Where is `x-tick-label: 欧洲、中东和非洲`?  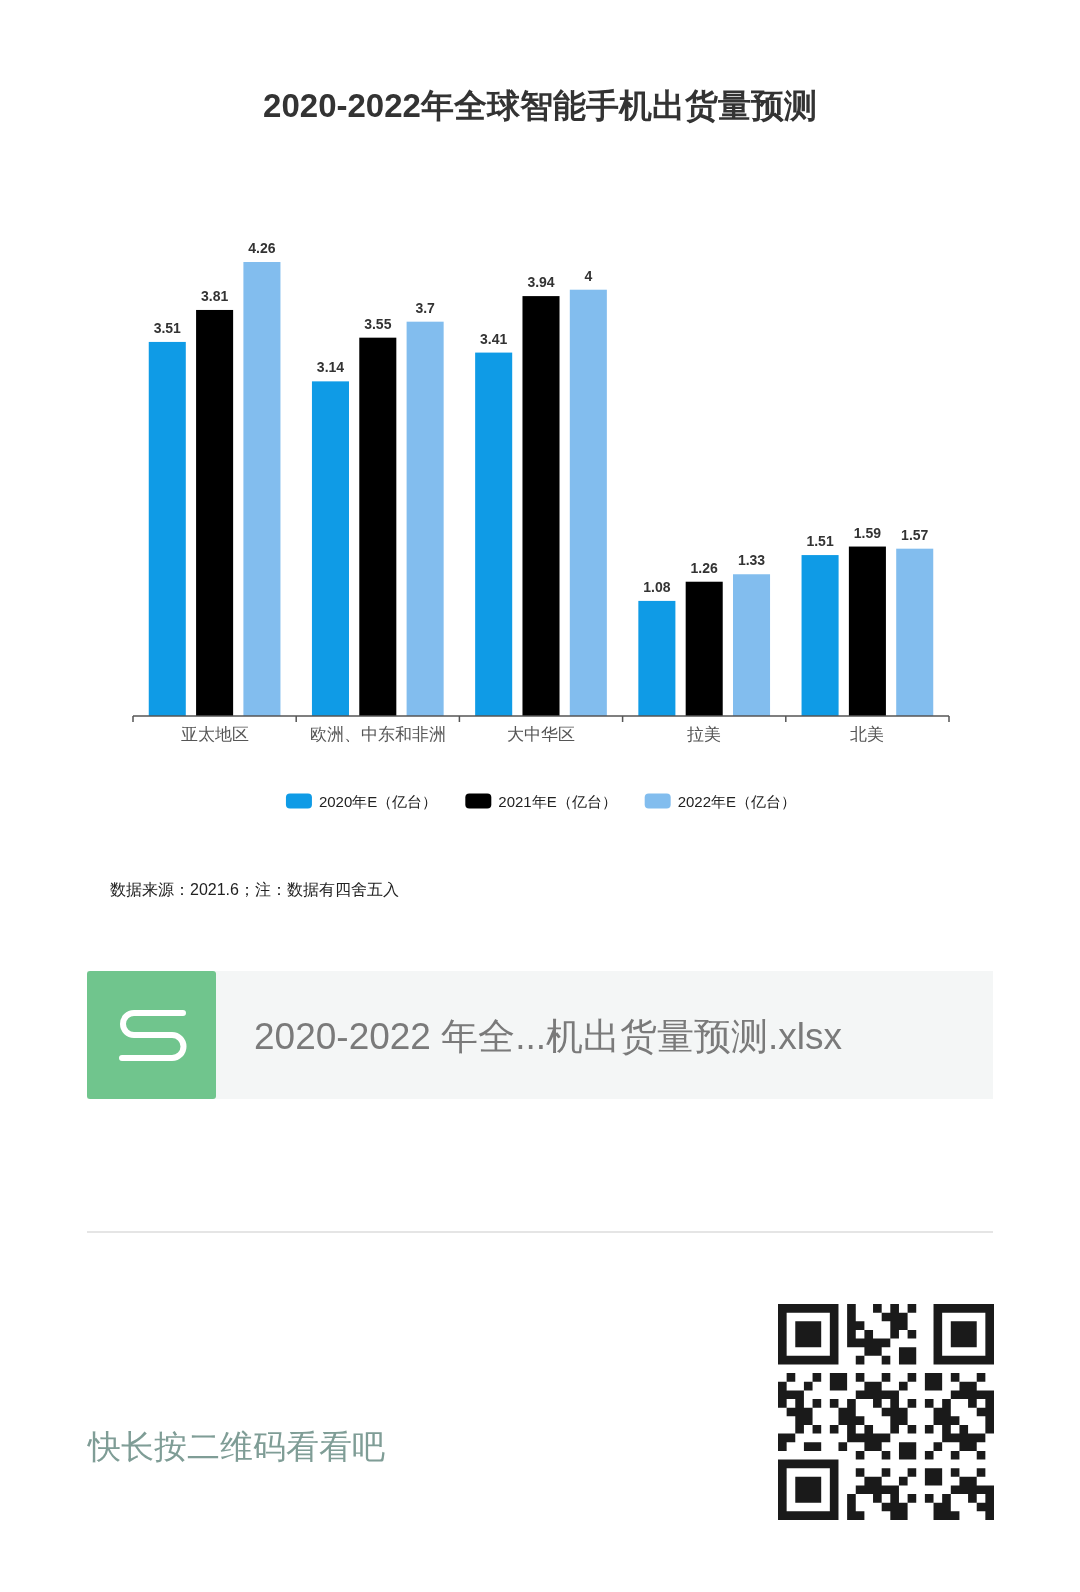
x-tick-label: 欧洲、中东和非洲 is located at coordinates (377, 734).